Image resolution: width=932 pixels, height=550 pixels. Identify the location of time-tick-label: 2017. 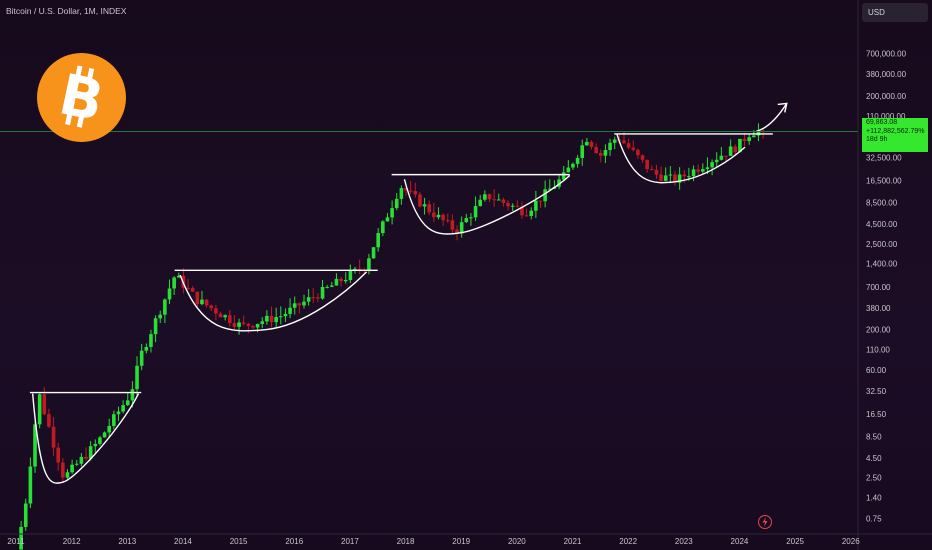
(350, 541).